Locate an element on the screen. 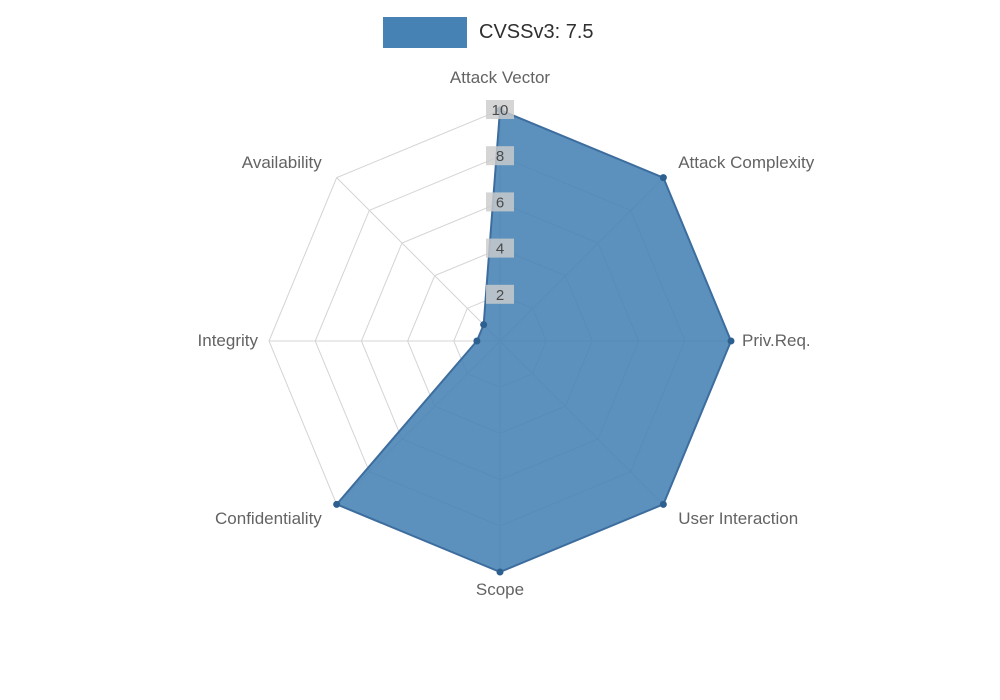 This screenshot has height=700, width=1000. legend: CVSSv3: 7.5 is located at coordinates (488, 32).